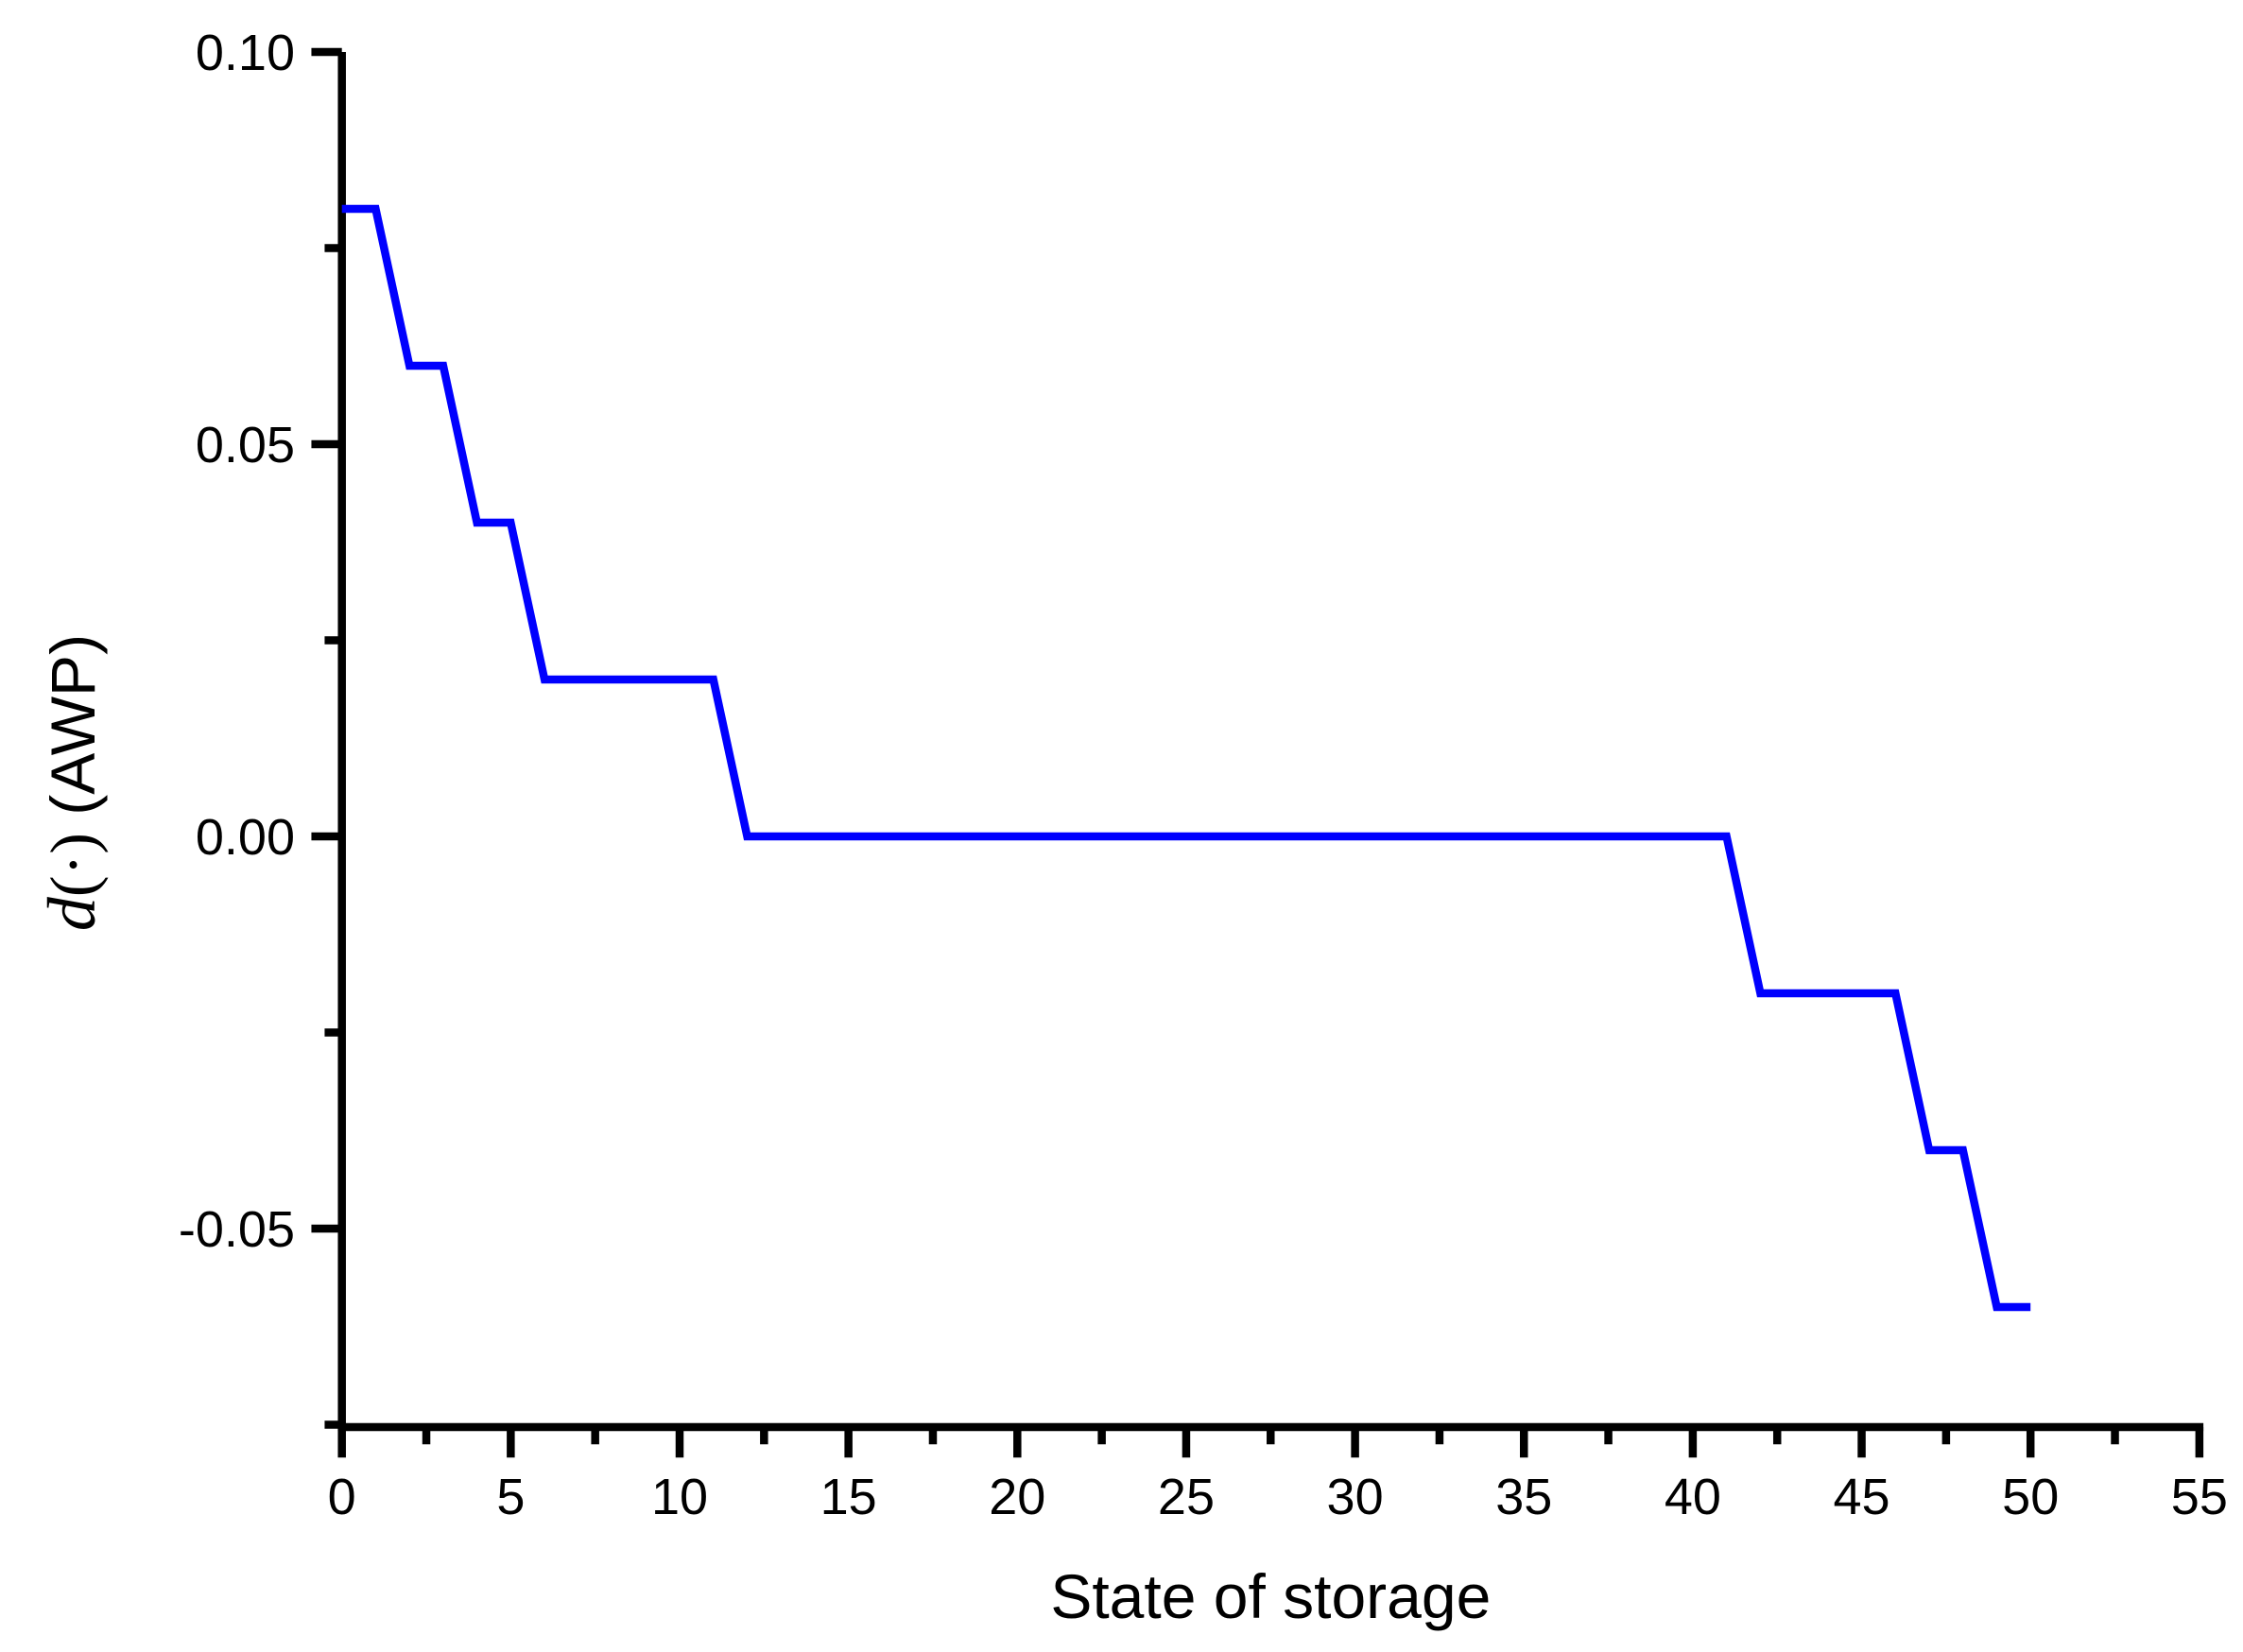 The height and width of the screenshot is (1652, 2243). Describe the element at coordinates (1862, 1497) in the screenshot. I see `x-tick-label: 45` at that location.